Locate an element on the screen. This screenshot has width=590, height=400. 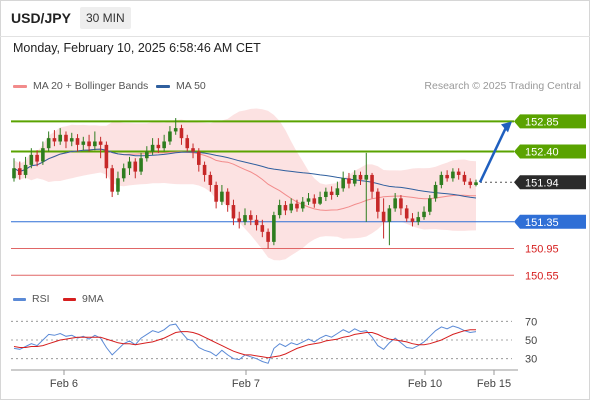
x-tick-label-feb-6: Feb 6 is located at coordinates (64, 384).